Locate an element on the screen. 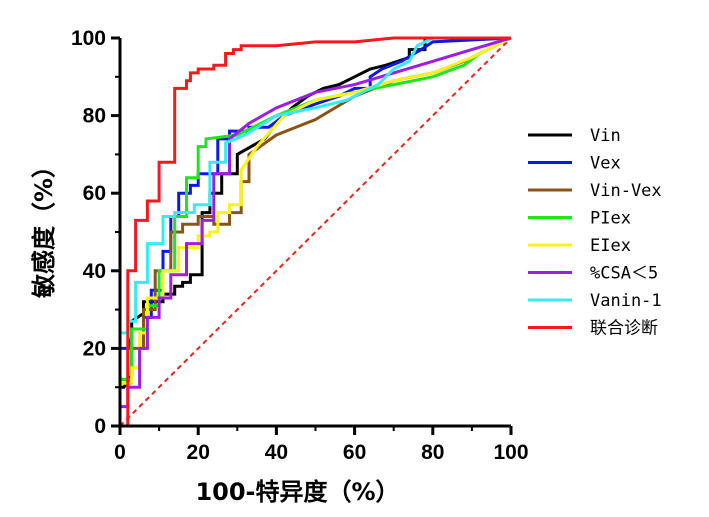 This screenshot has height=517, width=709. y-tick-label-3: 60 is located at coordinates (94, 193).